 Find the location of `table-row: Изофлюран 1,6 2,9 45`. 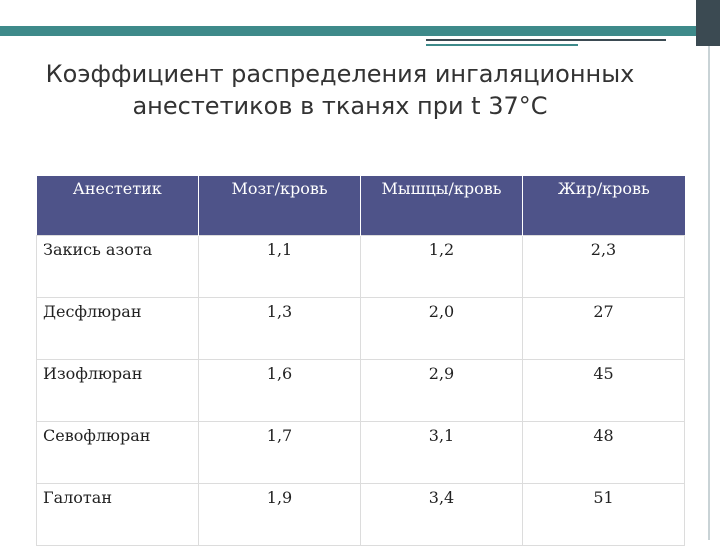

table-row: Изофлюран 1,6 2,9 45 is located at coordinates (360, 390).